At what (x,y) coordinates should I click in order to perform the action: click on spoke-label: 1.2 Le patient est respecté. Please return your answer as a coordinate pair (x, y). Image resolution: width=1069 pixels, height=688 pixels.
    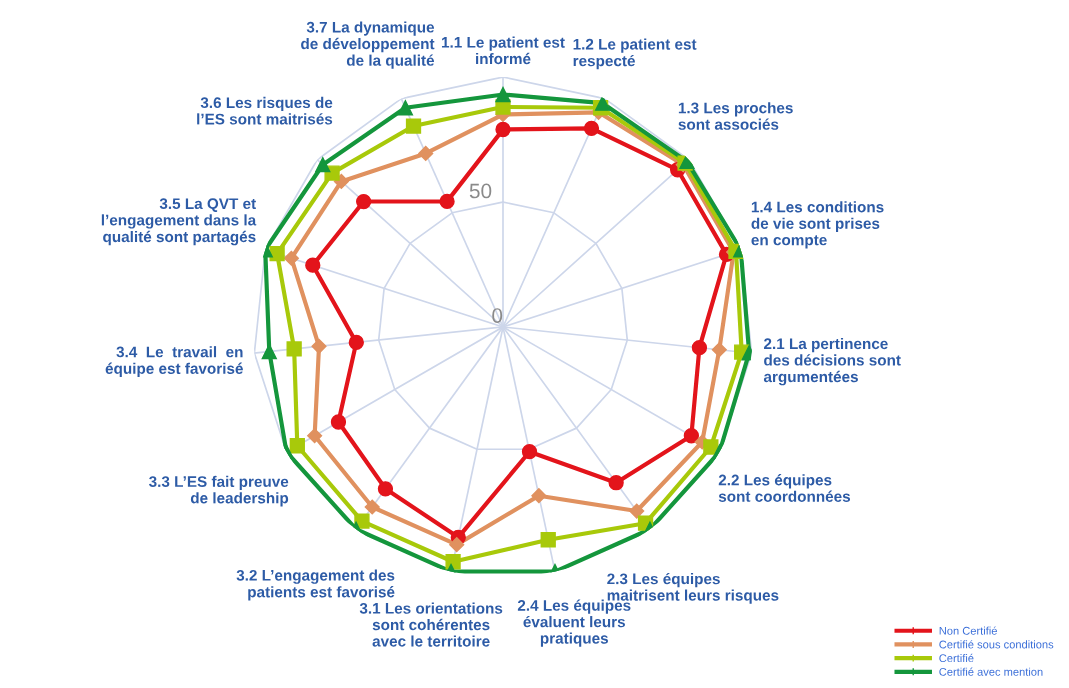
    Looking at the image, I should click on (635, 54).